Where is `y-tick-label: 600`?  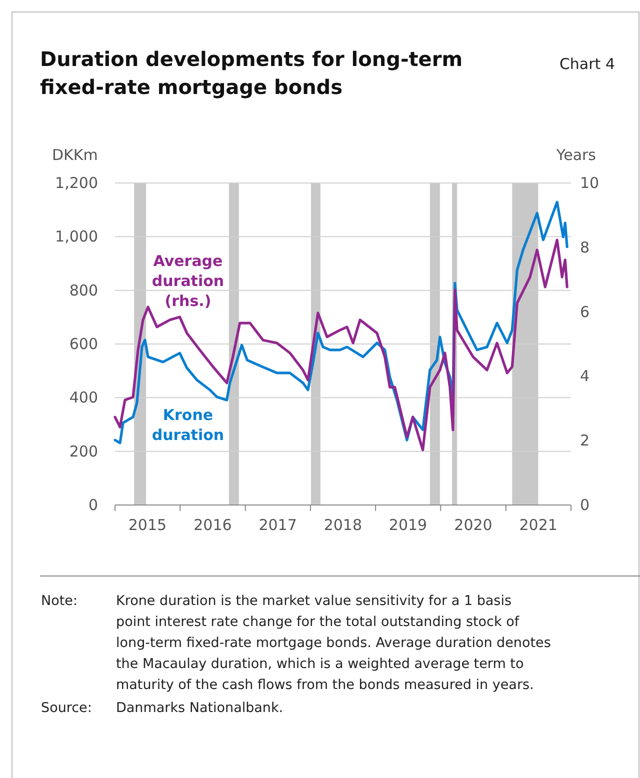
y-tick-label: 600 is located at coordinates (83, 344).